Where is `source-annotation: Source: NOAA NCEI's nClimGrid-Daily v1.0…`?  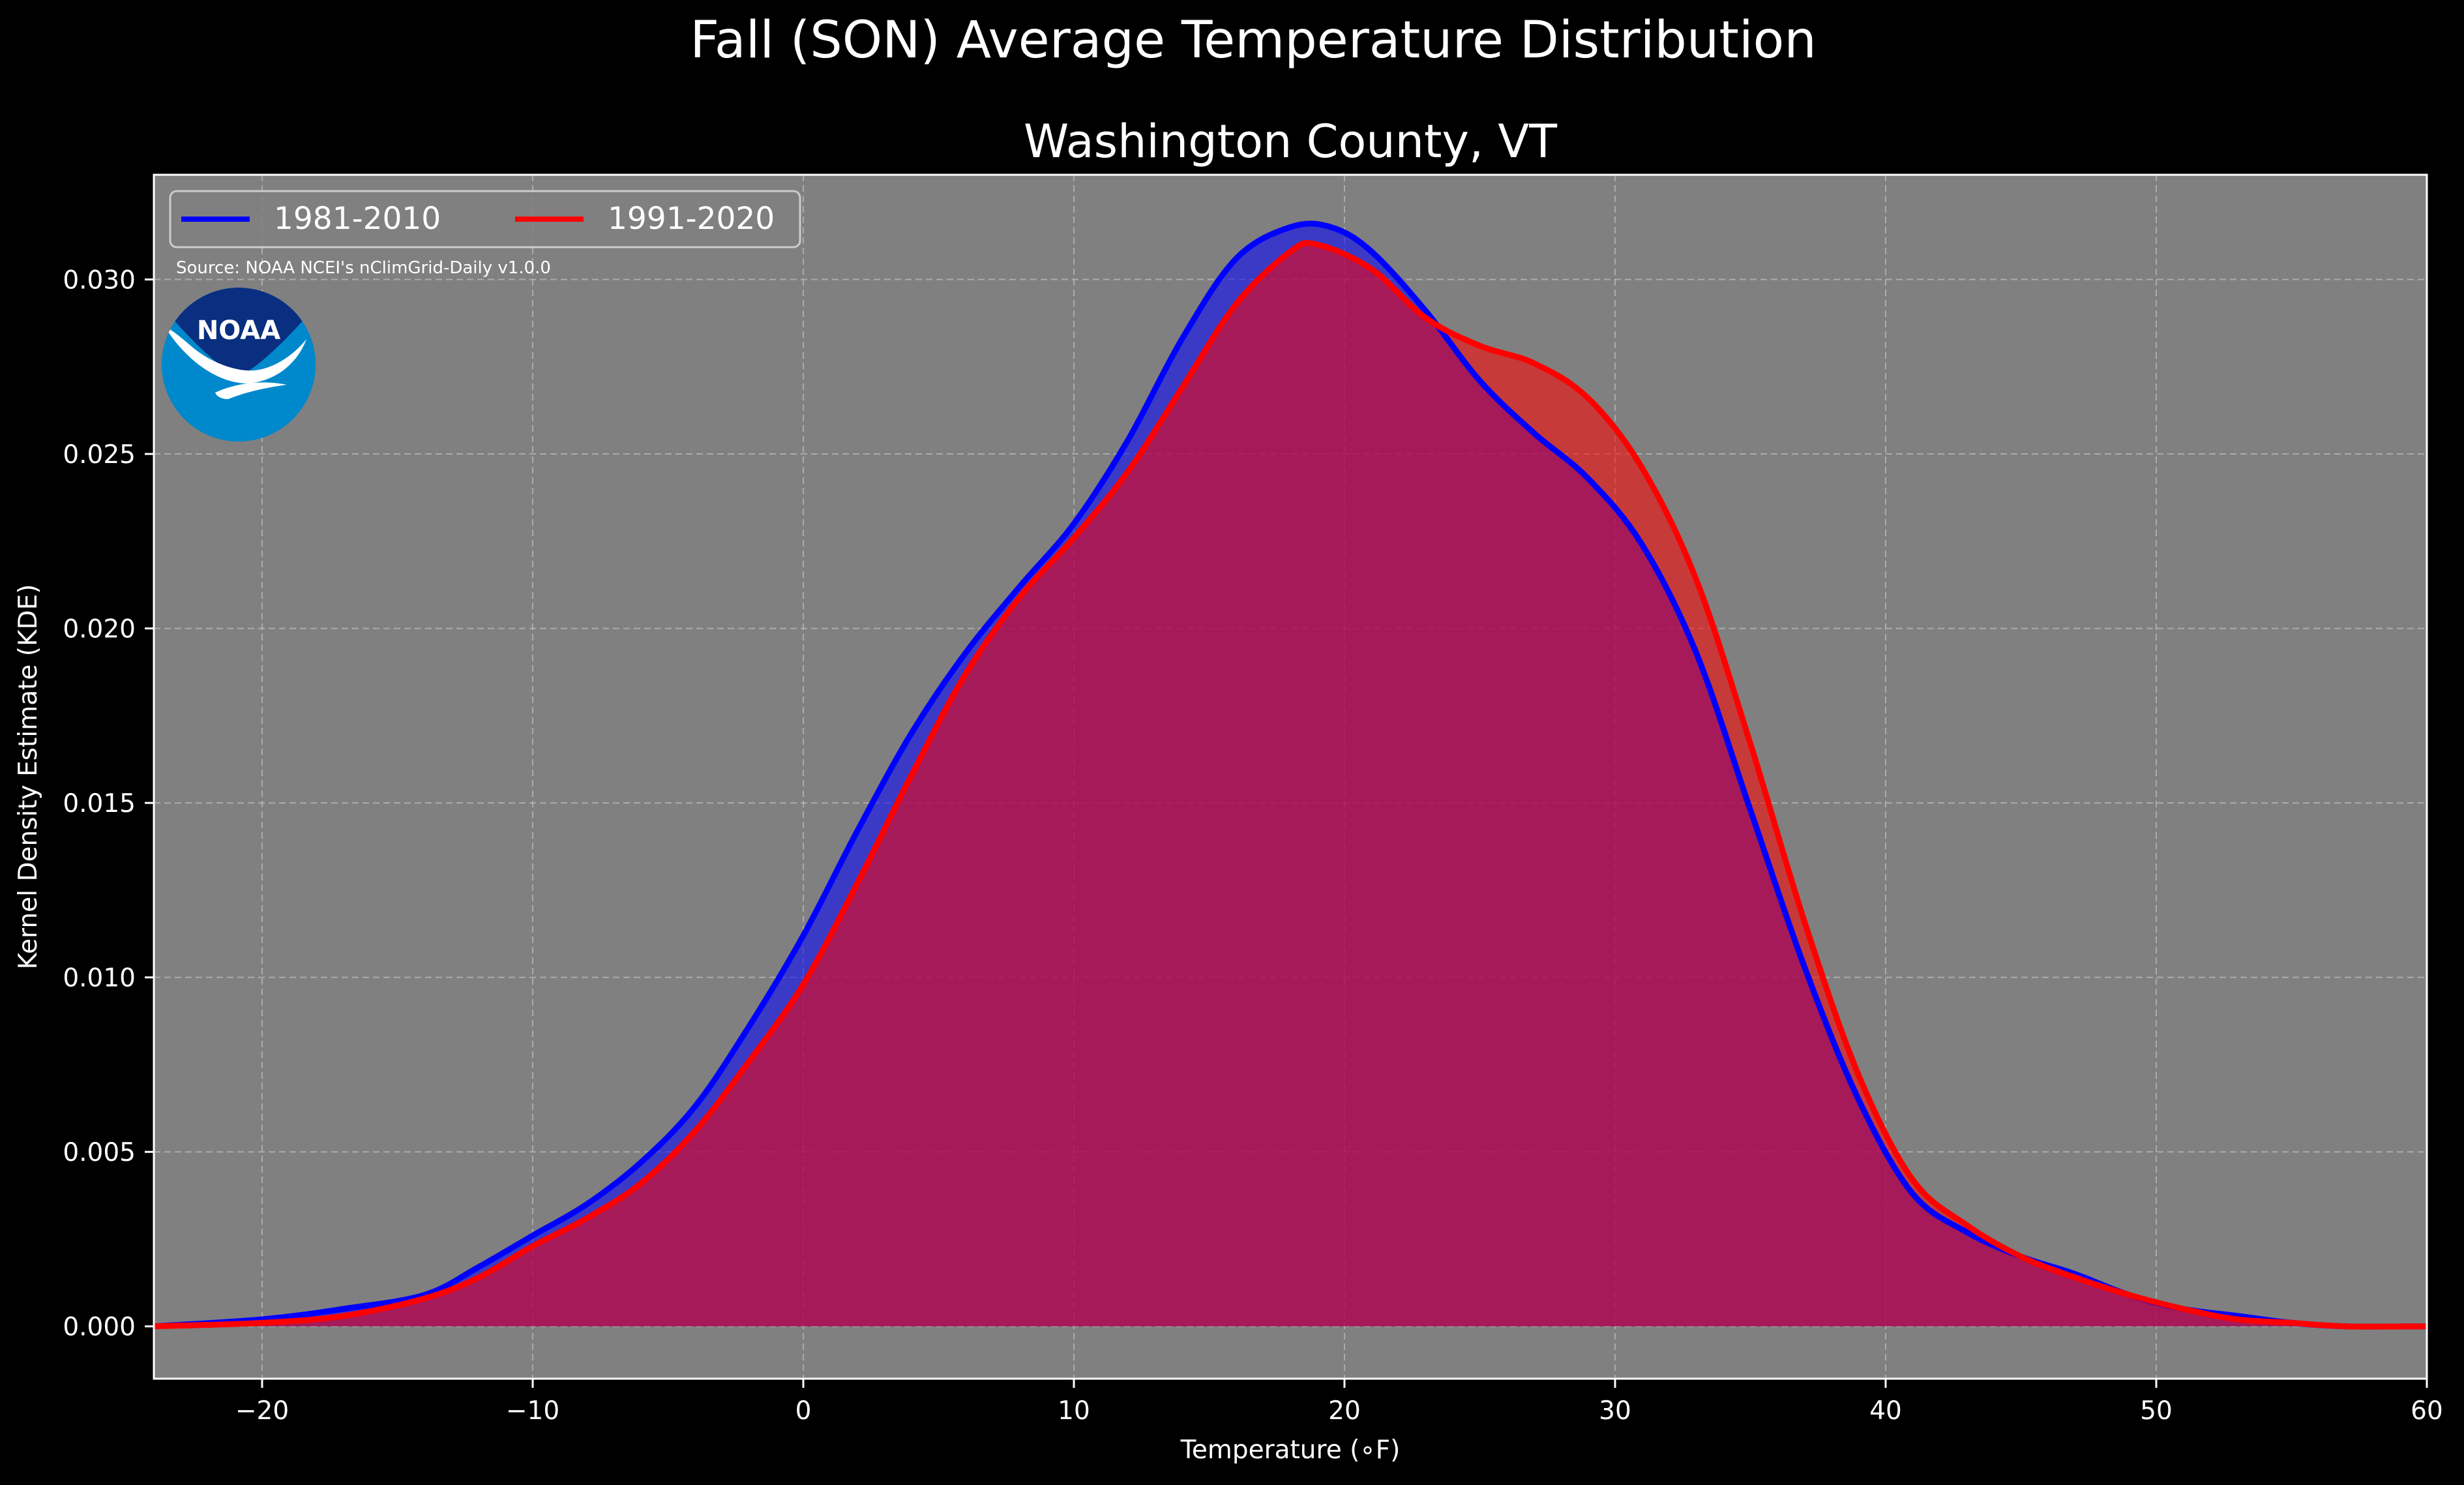 source-annotation: Source: NOAA NCEI's nClimGrid-Daily v1.0… is located at coordinates (363, 268).